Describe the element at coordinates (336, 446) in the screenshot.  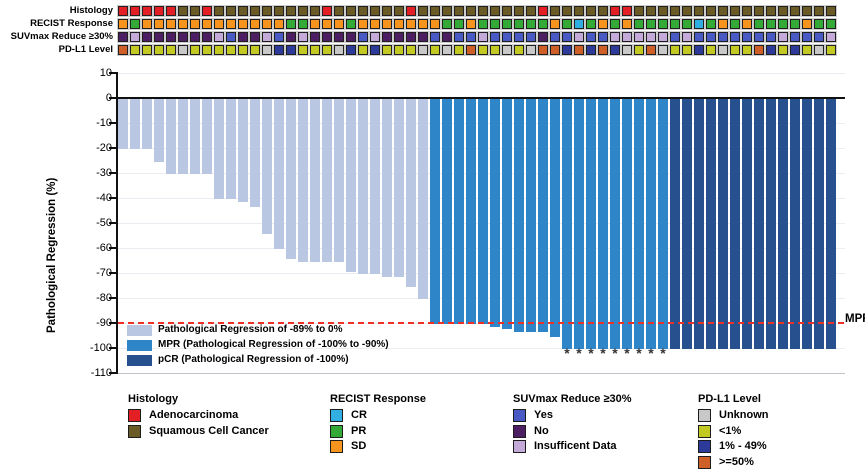
I see `legend-swatch-recist-SD` at that location.